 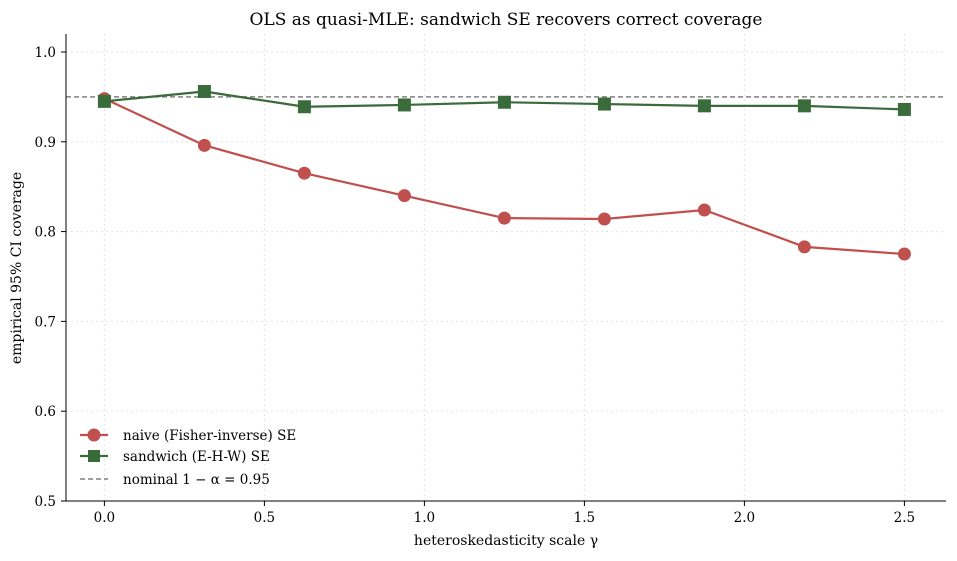 I want to click on legend-item-sandwich: sandwich (E-H-W) SE, so click(x=175, y=457).